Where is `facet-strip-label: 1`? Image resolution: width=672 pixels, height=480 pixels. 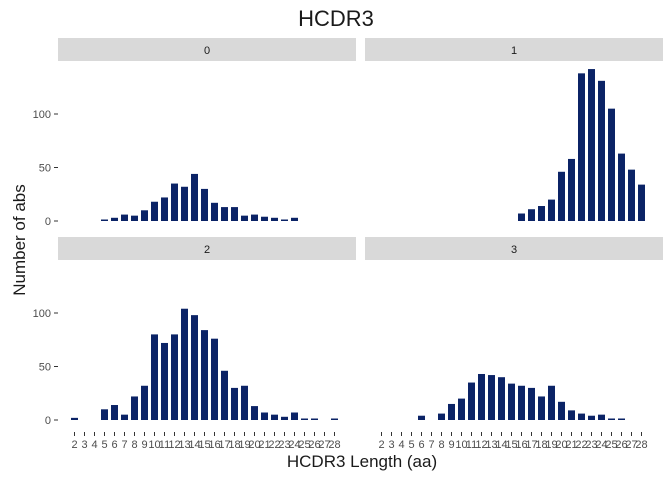
facet-strip-label: 1 is located at coordinates (514, 51).